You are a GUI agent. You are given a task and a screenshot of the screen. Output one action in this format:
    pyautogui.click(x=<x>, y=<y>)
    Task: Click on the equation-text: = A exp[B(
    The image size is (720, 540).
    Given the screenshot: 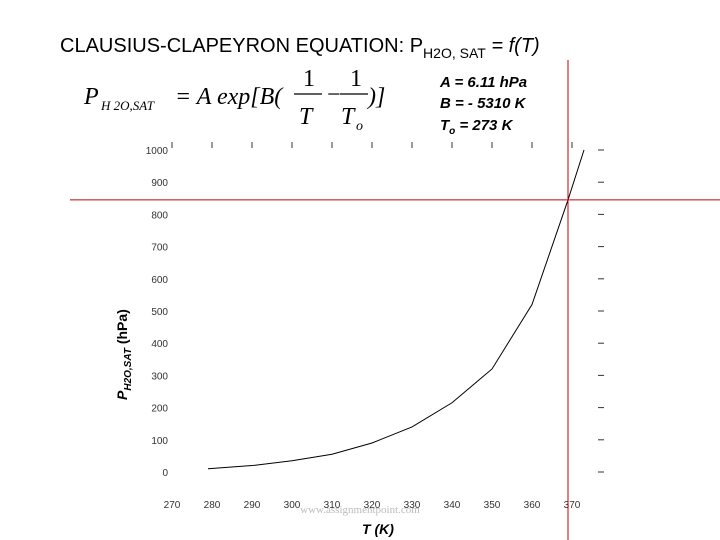 What is the action you would take?
    pyautogui.click(x=229, y=97)
    